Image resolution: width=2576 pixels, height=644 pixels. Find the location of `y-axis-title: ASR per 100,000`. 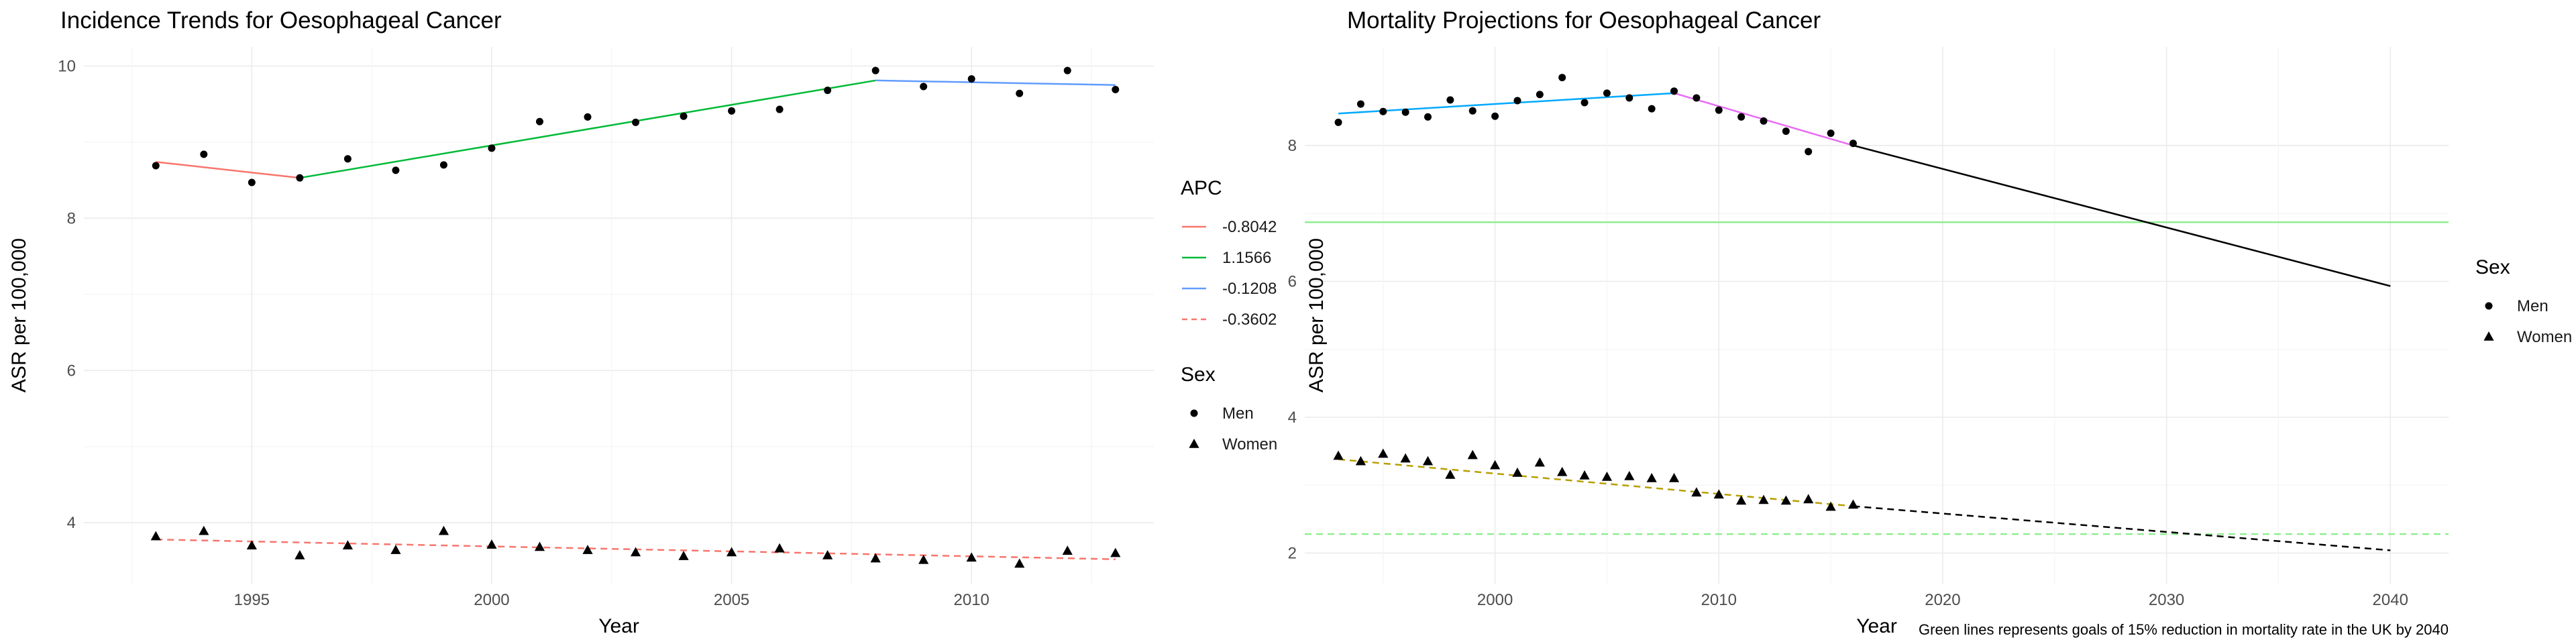

y-axis-title: ASR per 100,000 is located at coordinates (19, 315).